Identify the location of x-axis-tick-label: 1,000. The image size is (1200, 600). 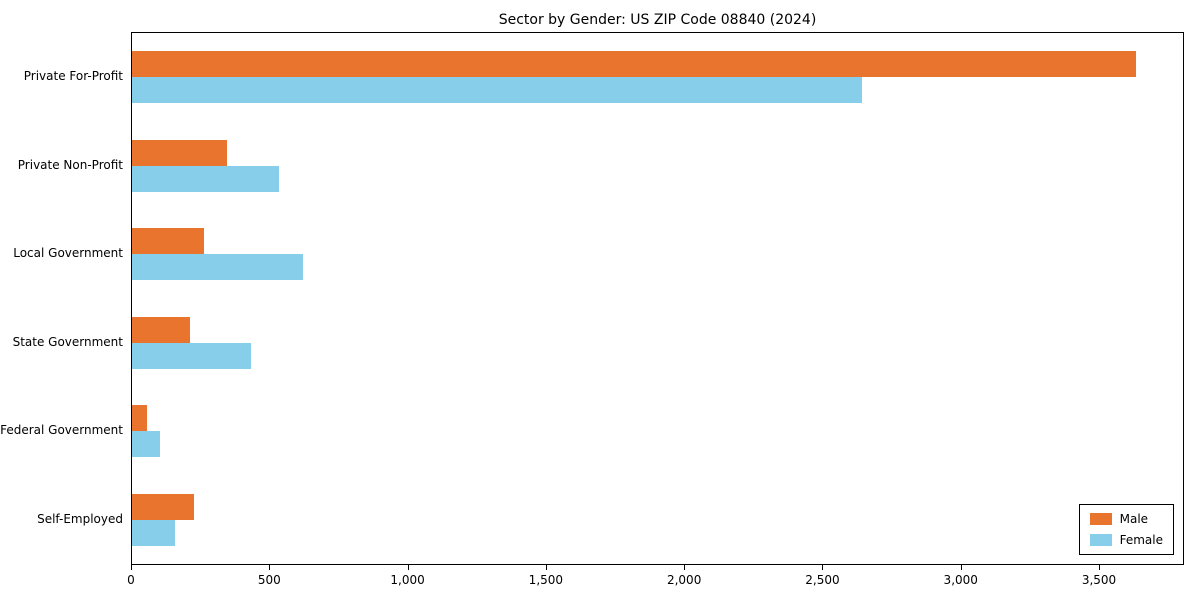
(407, 580).